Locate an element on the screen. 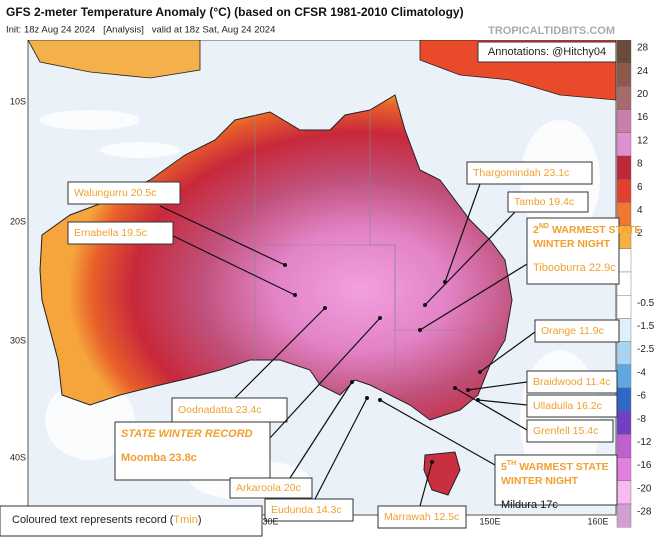  ordinal-suffix: TH is located at coordinates (511, 463).